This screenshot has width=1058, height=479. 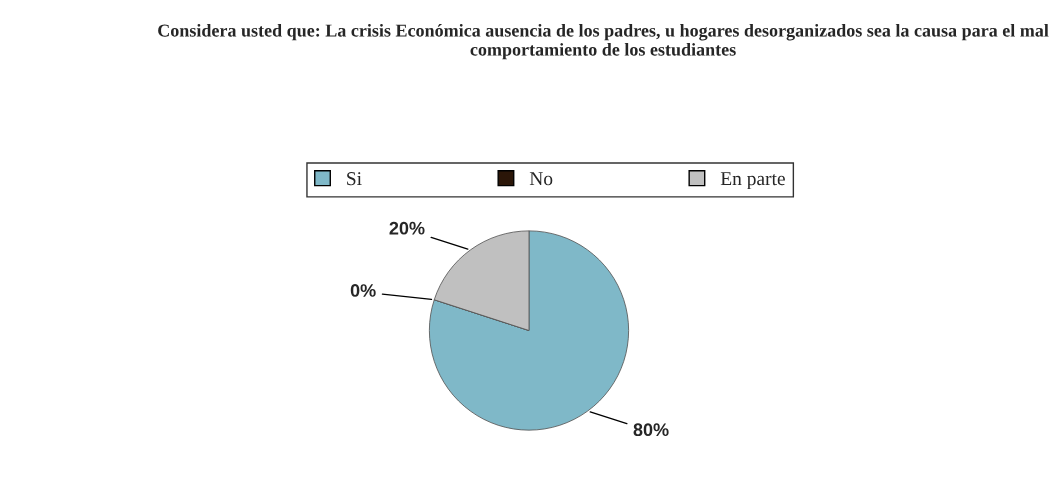 I want to click on data-label: 80%, so click(x=651, y=430).